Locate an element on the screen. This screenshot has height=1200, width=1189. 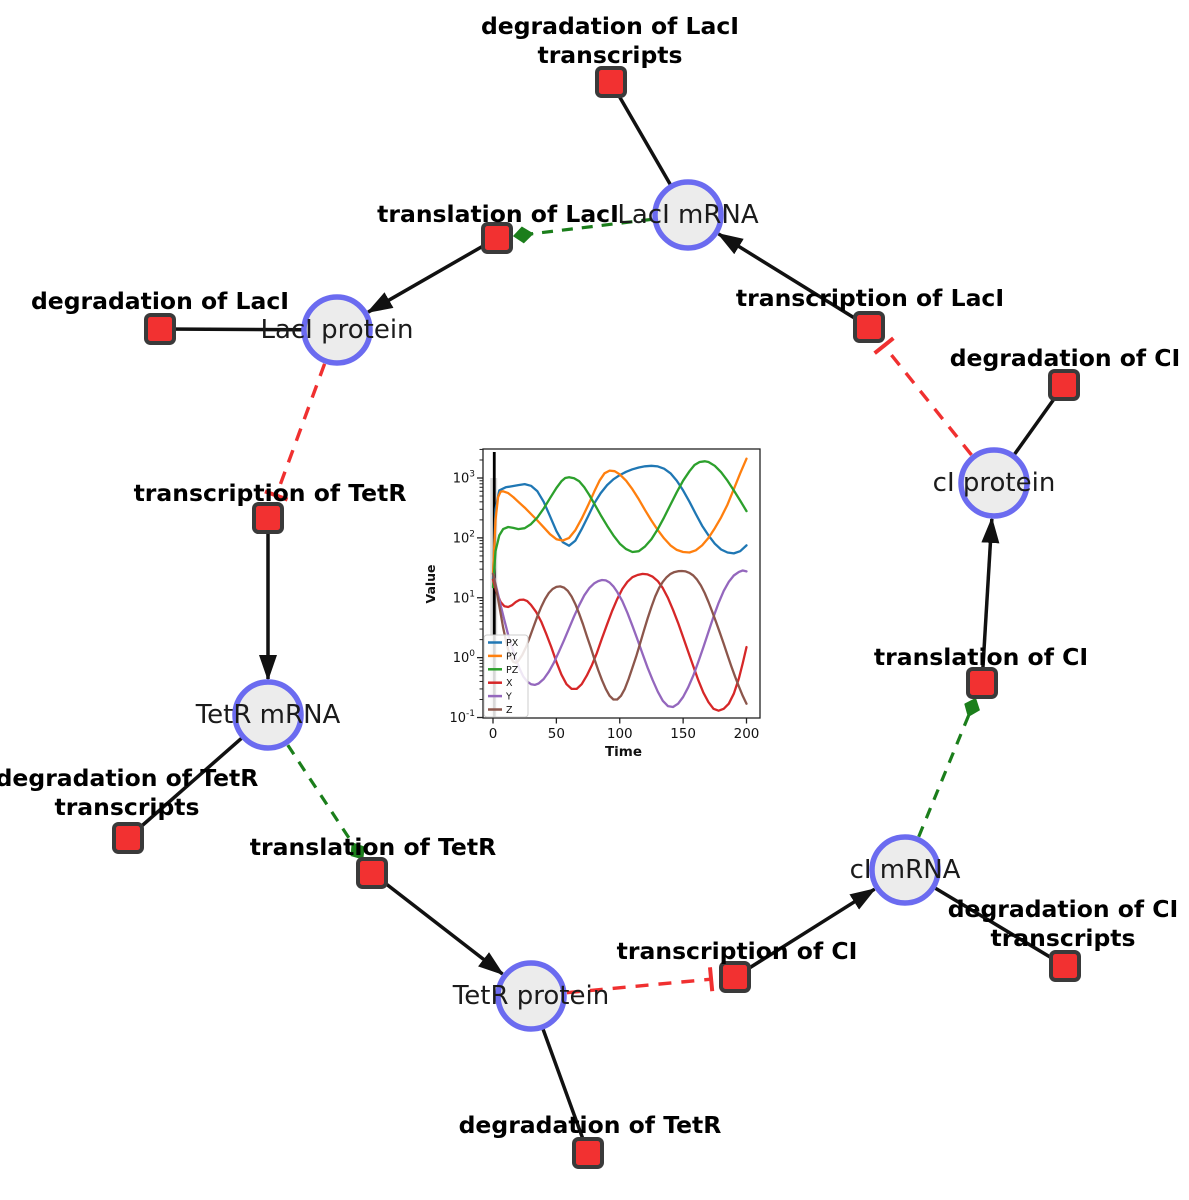
chart-series-PY is located at coordinates (619, 516).